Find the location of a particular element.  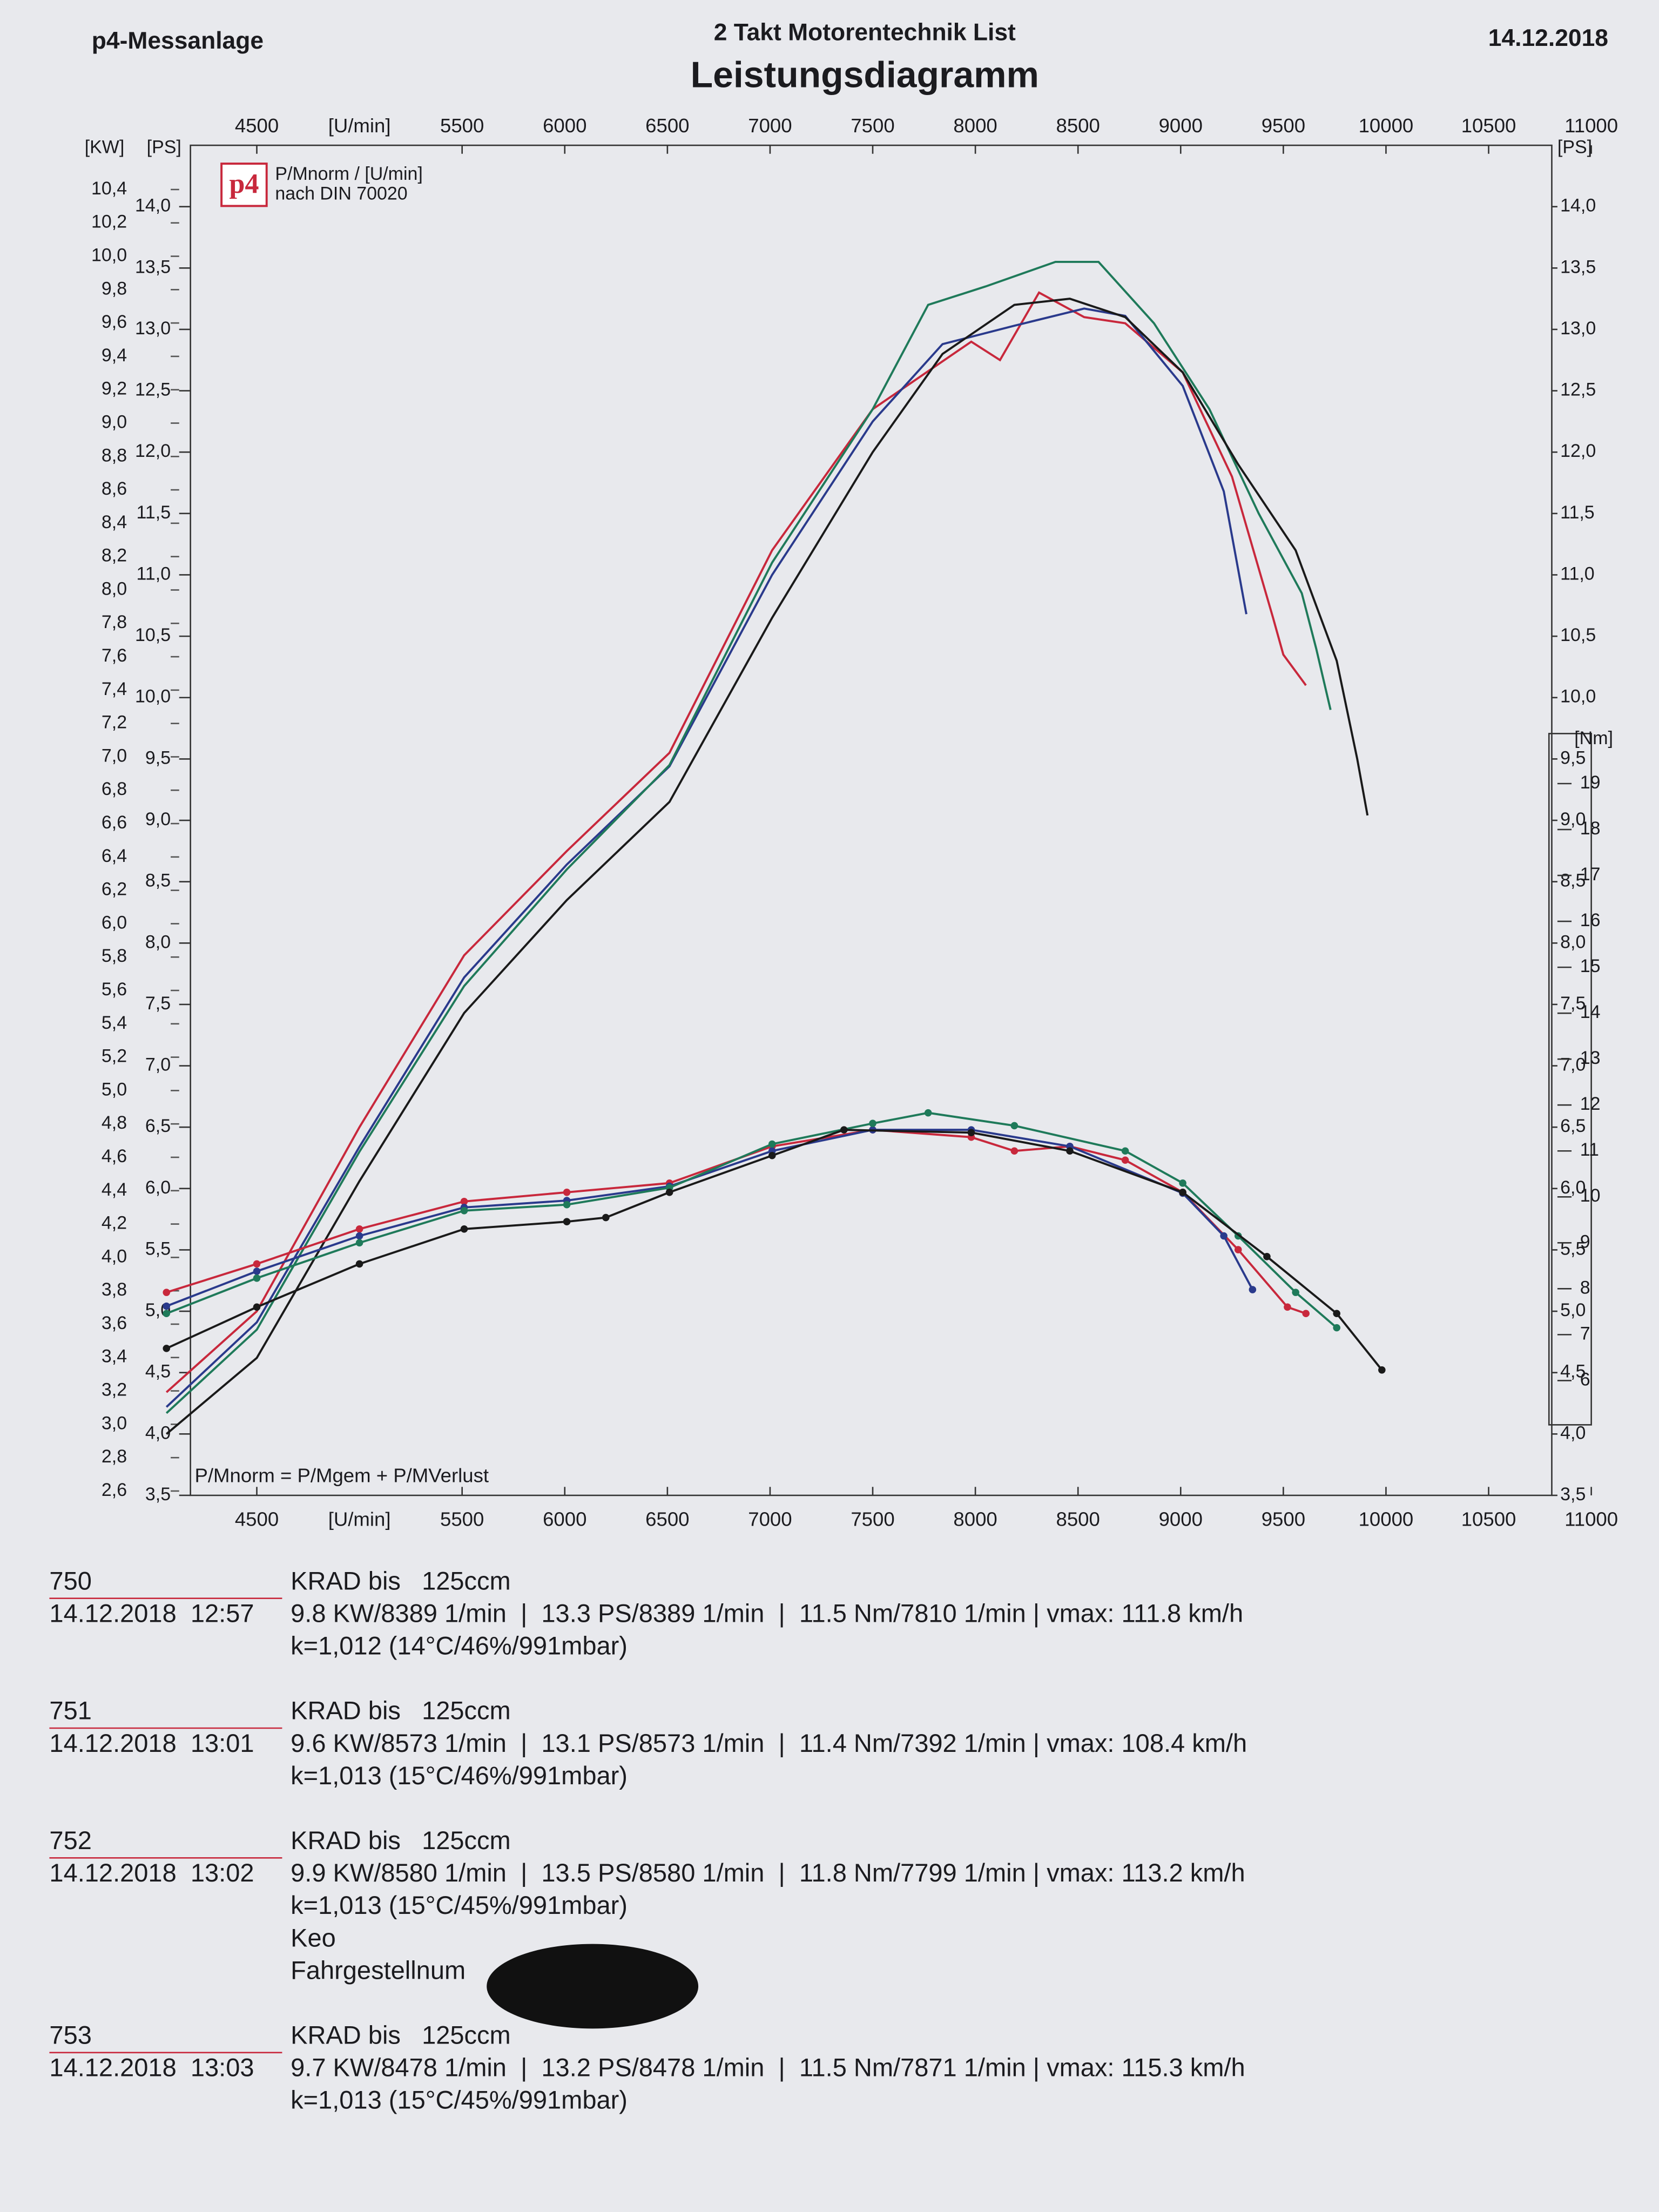

y-axis-label-right: [PS] is located at coordinates (1574, 147).